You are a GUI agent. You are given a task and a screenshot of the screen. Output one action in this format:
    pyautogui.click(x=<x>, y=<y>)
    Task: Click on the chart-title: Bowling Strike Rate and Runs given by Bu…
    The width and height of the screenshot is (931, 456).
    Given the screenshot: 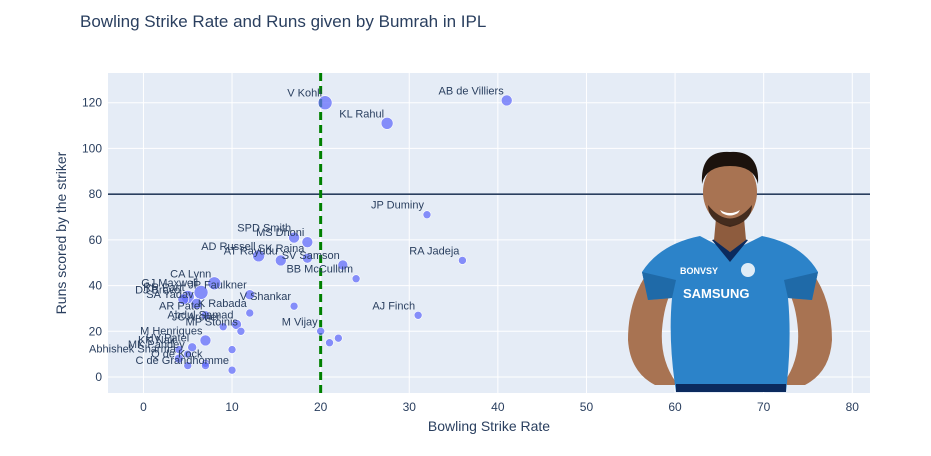 What is the action you would take?
    pyautogui.click(x=283, y=21)
    